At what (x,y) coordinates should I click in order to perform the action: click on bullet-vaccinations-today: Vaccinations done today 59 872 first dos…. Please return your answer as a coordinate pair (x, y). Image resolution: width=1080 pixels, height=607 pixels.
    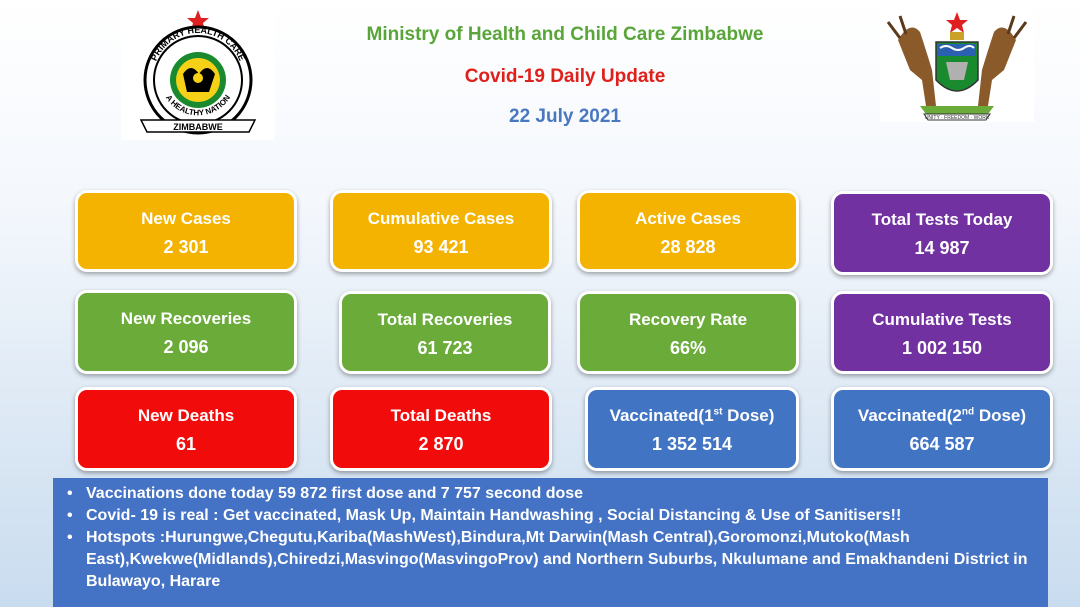
    Looking at the image, I should click on (550, 494).